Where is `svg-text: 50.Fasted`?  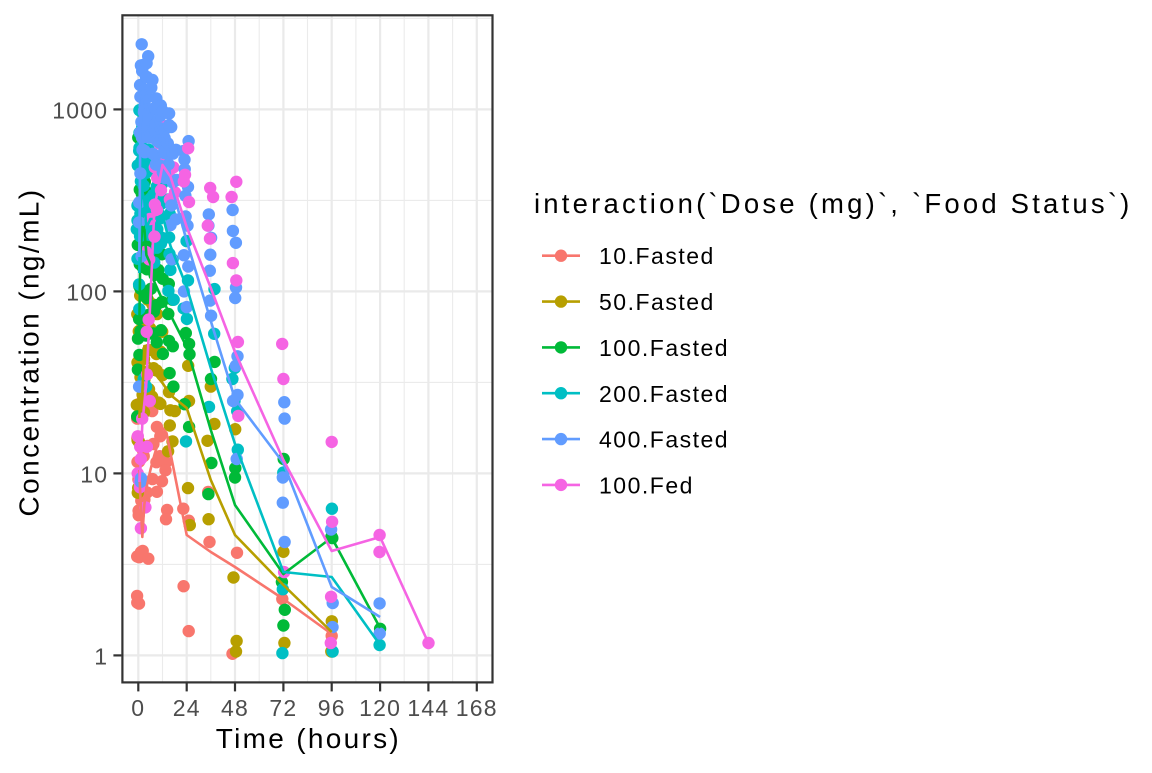 svg-text: 50.Fasted is located at coordinates (657, 302).